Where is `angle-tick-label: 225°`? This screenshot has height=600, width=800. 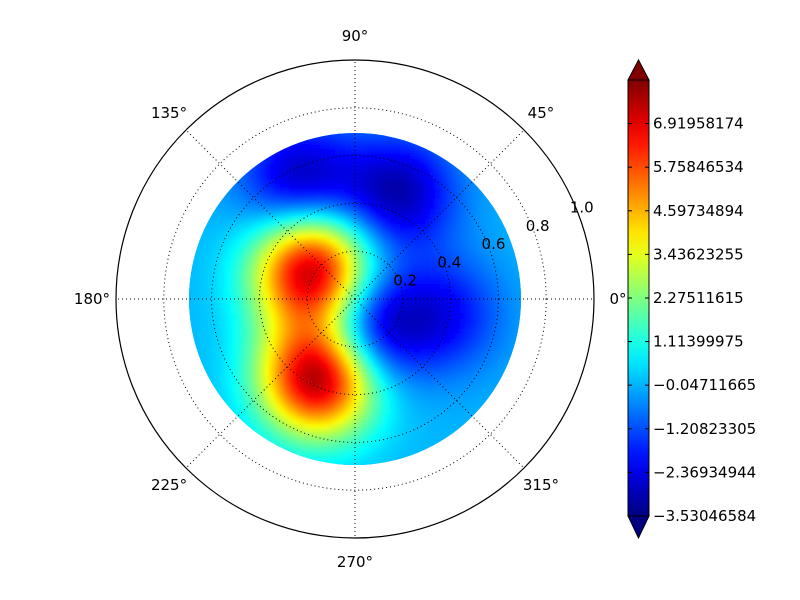 angle-tick-label: 225° is located at coordinates (169, 485).